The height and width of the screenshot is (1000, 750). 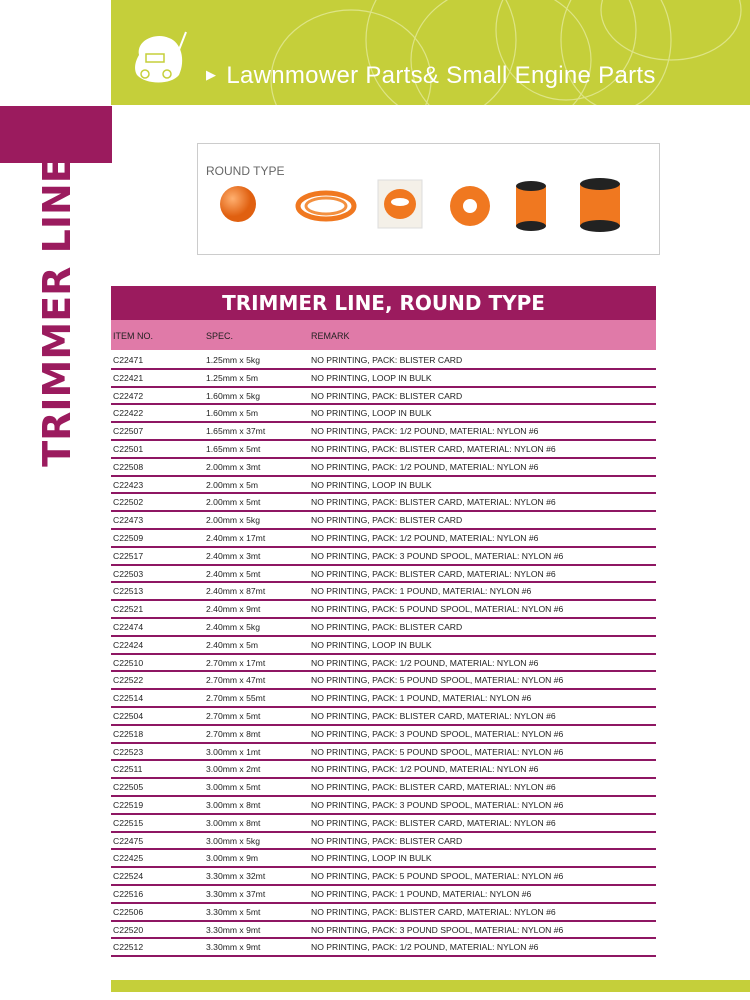 What do you see at coordinates (128, 893) in the screenshot?
I see `item-no: C22516` at bounding box center [128, 893].